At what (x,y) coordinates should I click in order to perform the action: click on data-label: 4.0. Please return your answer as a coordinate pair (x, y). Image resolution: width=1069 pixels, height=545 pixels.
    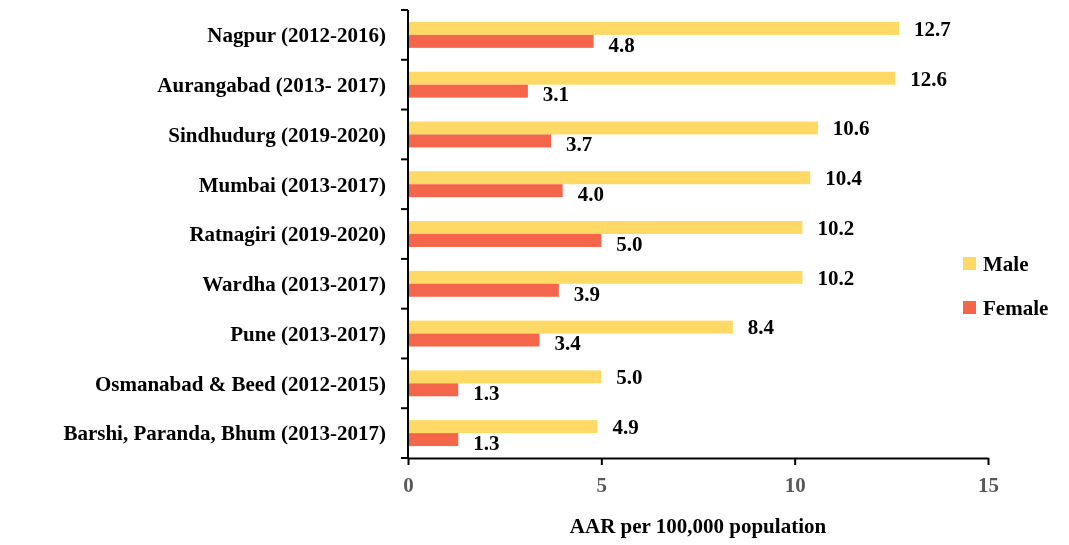
    Looking at the image, I should click on (590, 194).